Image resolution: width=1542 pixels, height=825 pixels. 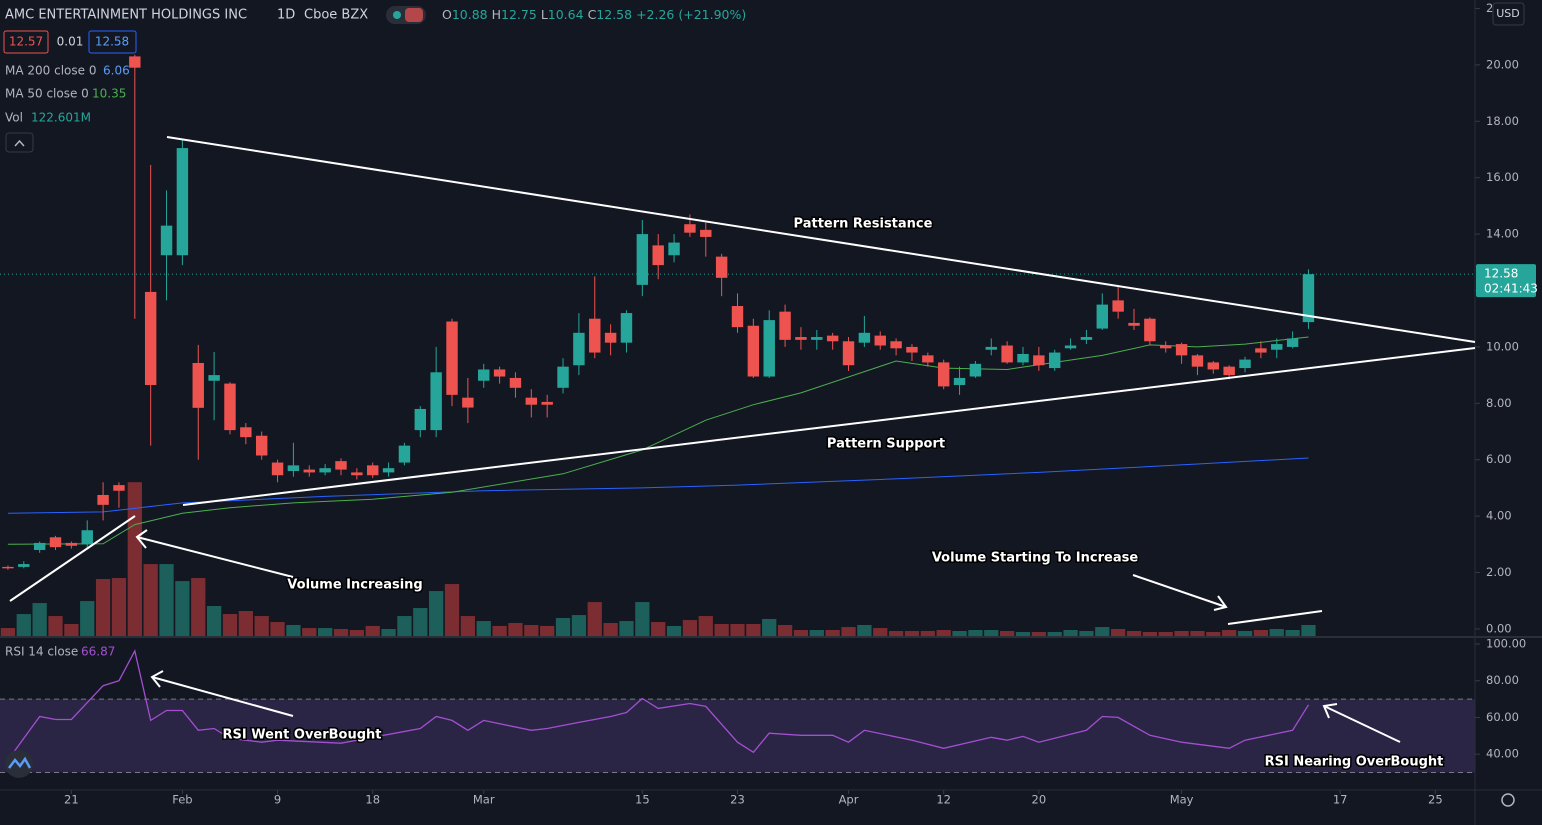 I want to click on currency-box, so click(x=1508, y=14).